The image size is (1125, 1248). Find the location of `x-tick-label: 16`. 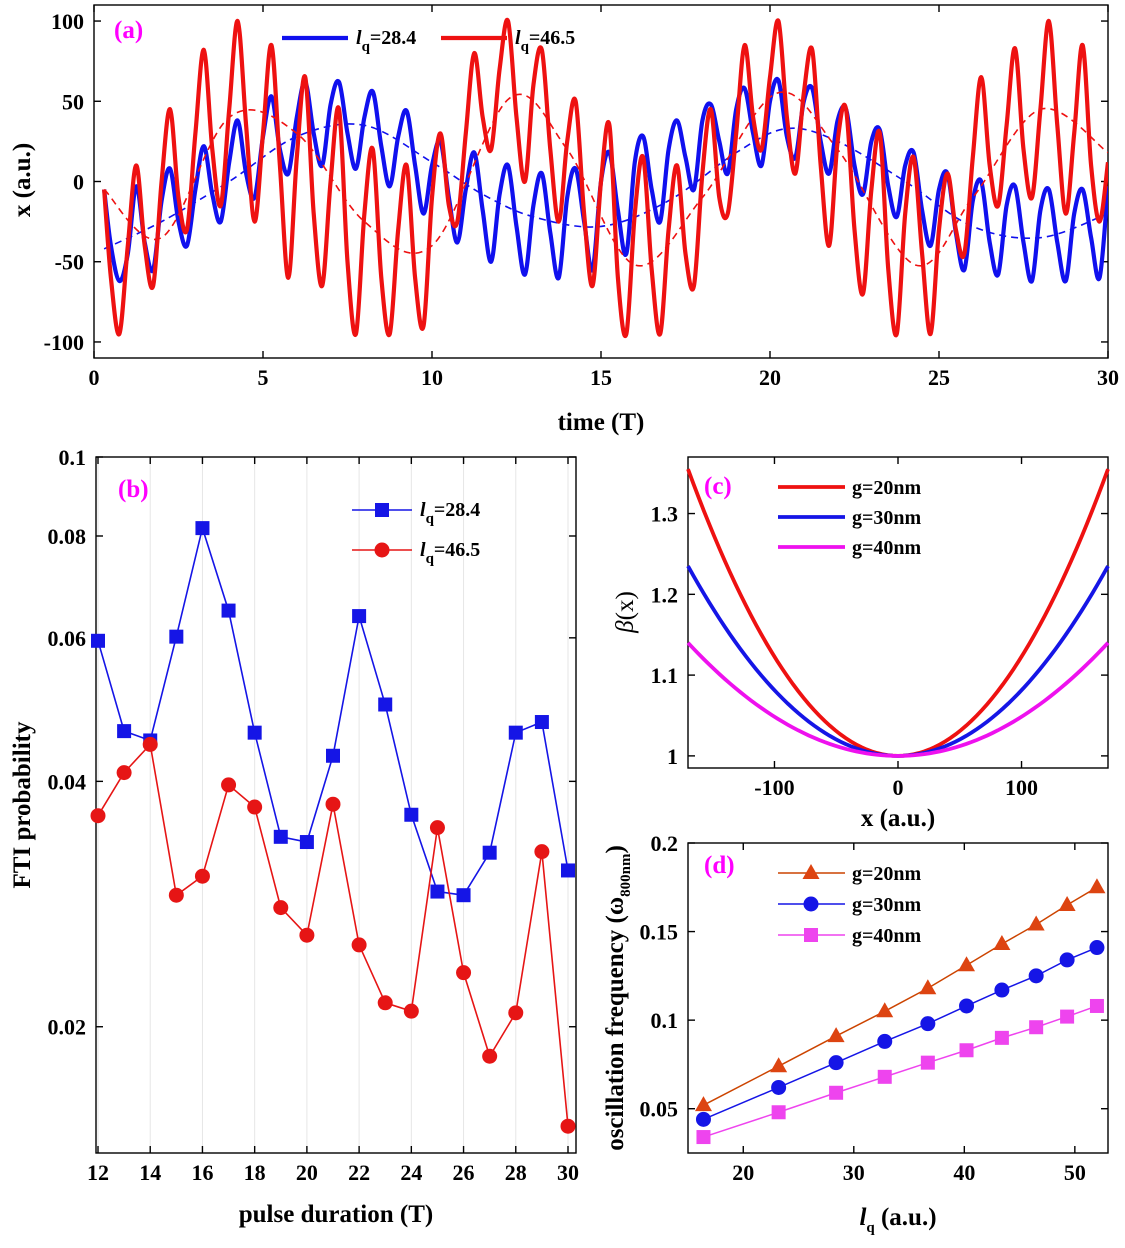

x-tick-label: 16 is located at coordinates (202, 1172).